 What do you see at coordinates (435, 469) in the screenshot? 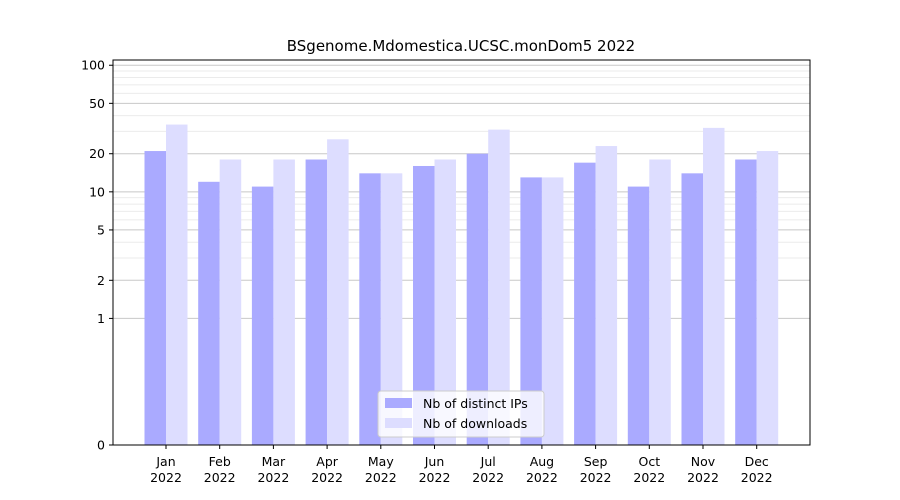
I see `x-tick-label: Jun 2022` at bounding box center [435, 469].